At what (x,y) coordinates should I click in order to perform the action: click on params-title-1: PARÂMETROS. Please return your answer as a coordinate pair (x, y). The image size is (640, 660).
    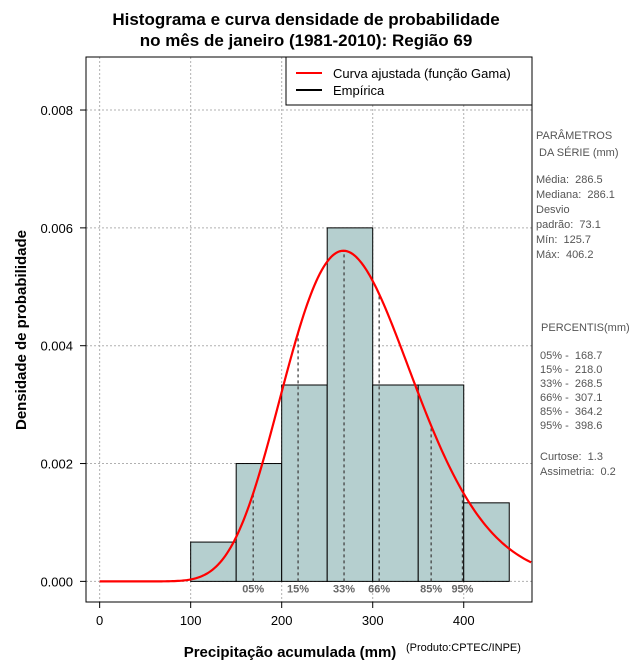
    Looking at the image, I should click on (574, 135).